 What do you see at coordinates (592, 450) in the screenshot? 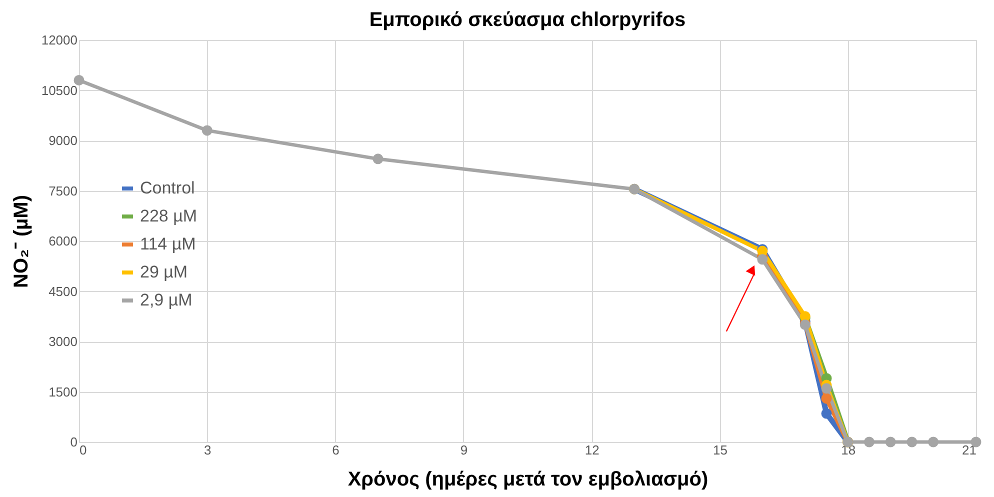
I see `x-tick-label: 12` at bounding box center [592, 450].